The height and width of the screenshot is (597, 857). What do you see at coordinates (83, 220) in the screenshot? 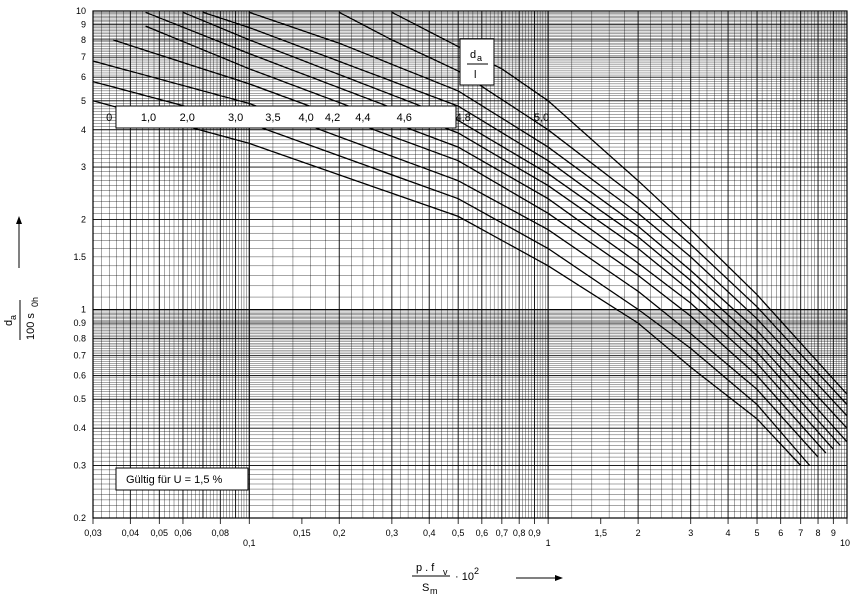
I see `y-tick-label-10: 2` at bounding box center [83, 220].